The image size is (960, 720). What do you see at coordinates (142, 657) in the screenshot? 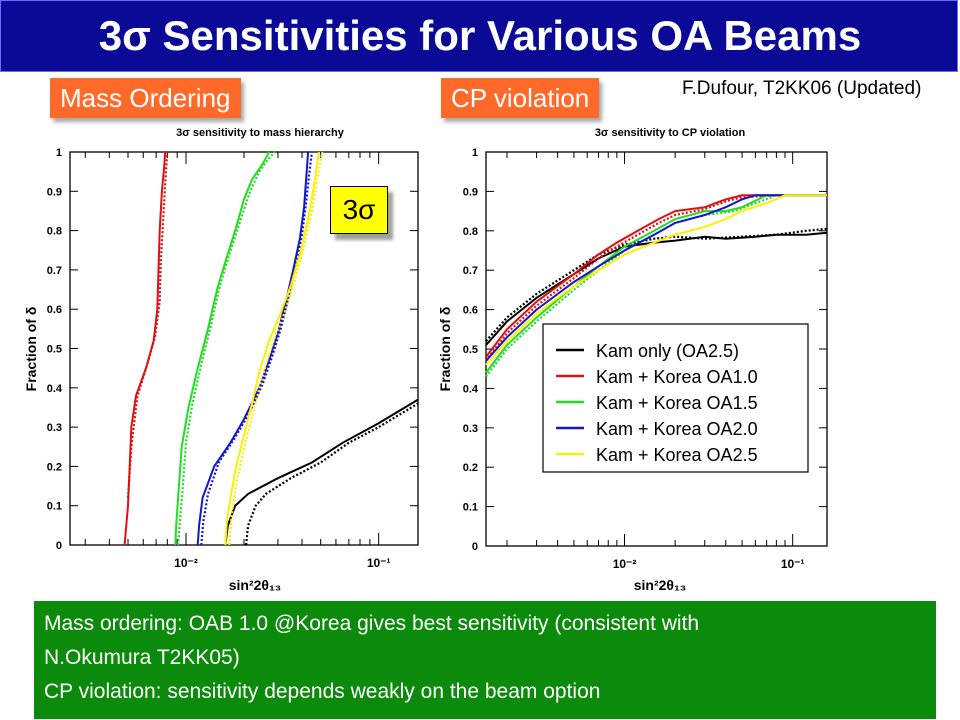
I see `summary-line-2: N.Okumura T2KK05)` at bounding box center [142, 657].